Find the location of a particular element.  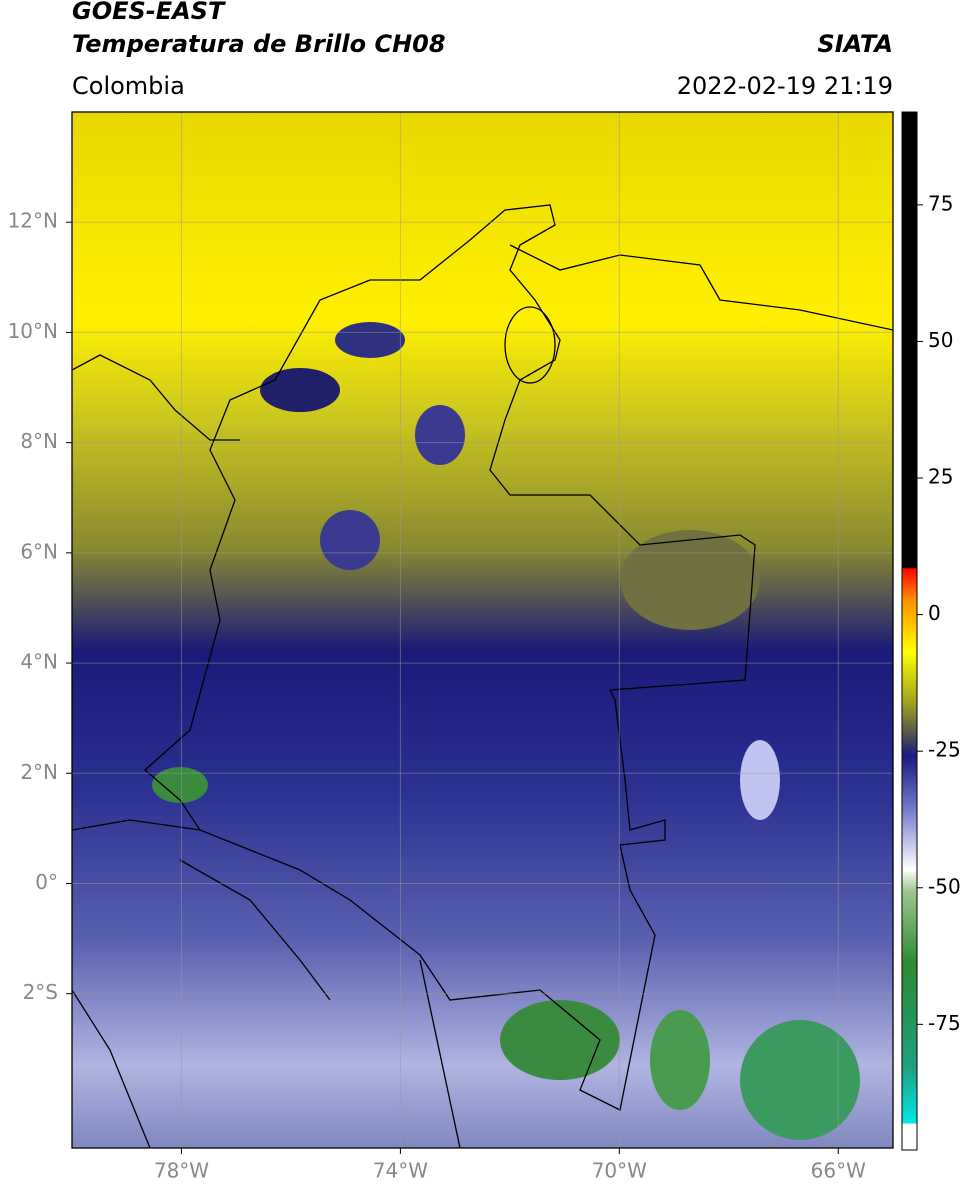

subtitle: Temperatura de Brillo CH08 is located at coordinates (259, 44).